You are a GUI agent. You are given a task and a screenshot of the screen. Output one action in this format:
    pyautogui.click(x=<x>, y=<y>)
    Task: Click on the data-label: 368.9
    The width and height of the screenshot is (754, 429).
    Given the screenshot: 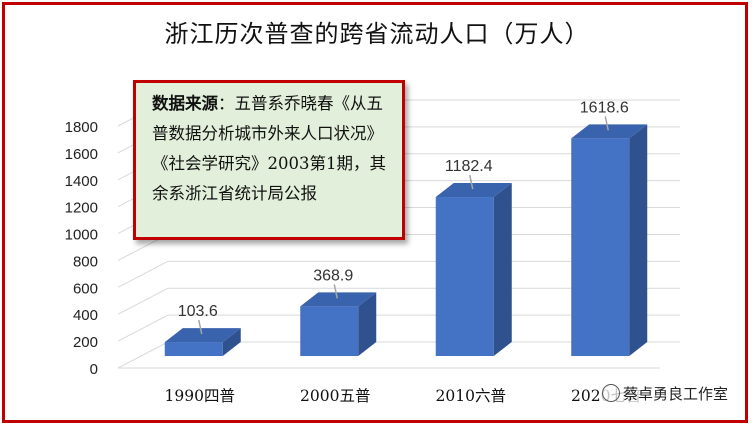 What is the action you would take?
    pyautogui.click(x=333, y=275)
    